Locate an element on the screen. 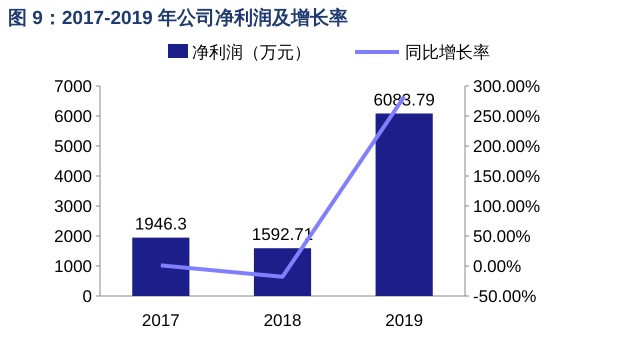 The height and width of the screenshot is (338, 640). y2-tick-label: -50.00% is located at coordinates (504, 296).